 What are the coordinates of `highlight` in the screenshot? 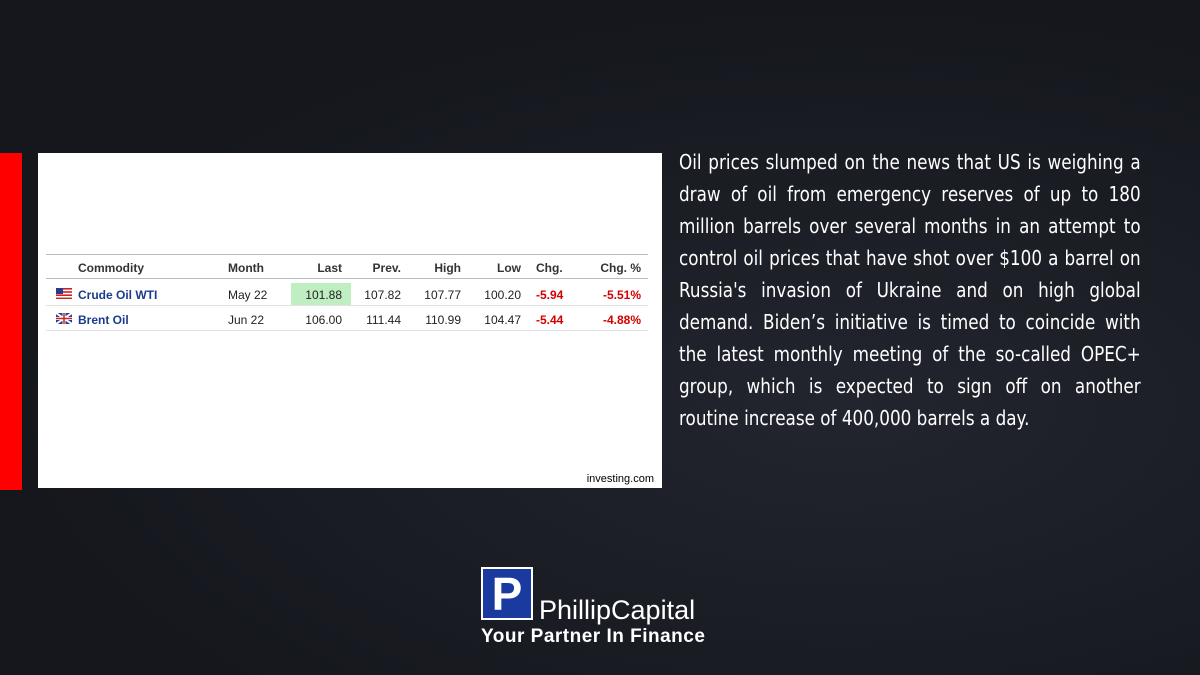 It's located at (321, 294).